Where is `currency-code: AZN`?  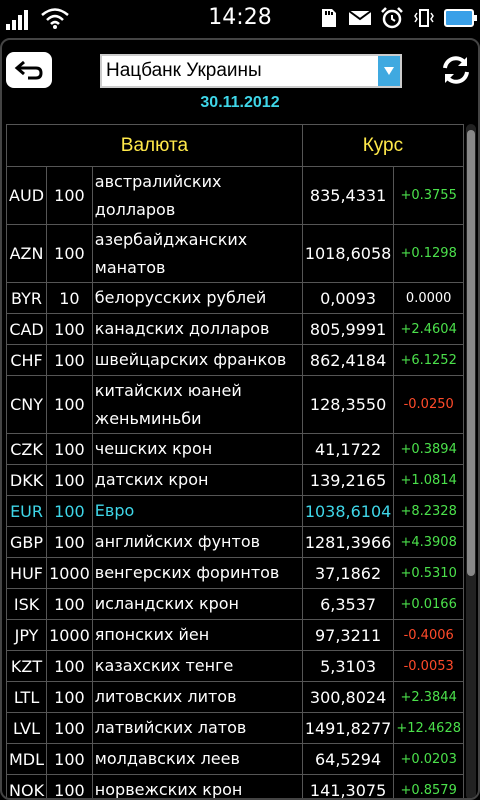 currency-code: AZN is located at coordinates (27, 253).